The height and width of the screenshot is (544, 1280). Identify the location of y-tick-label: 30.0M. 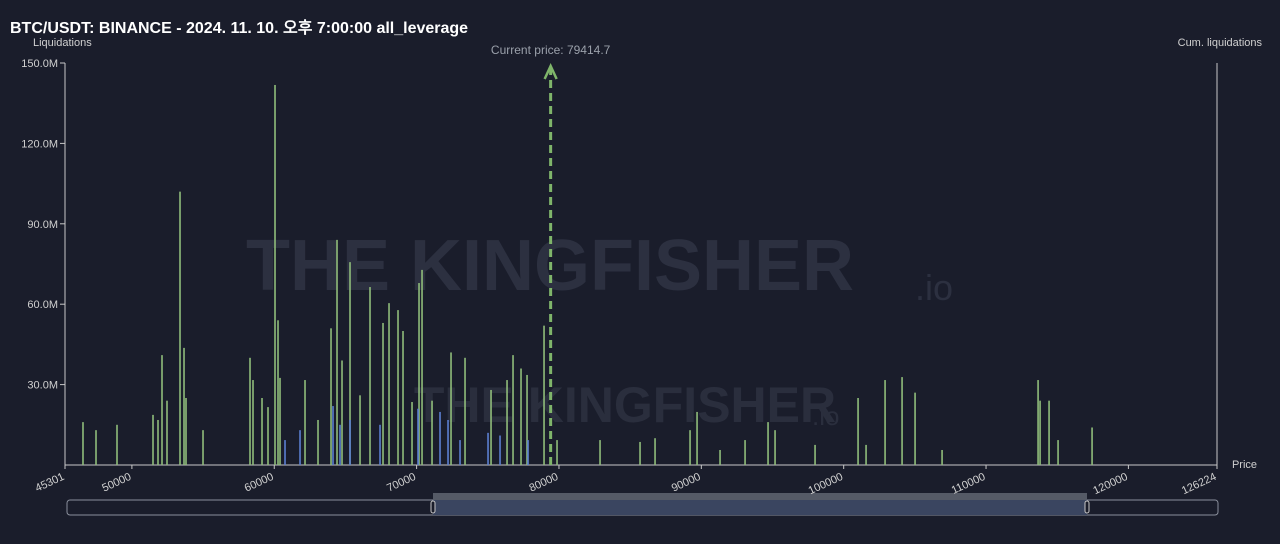
(42, 386).